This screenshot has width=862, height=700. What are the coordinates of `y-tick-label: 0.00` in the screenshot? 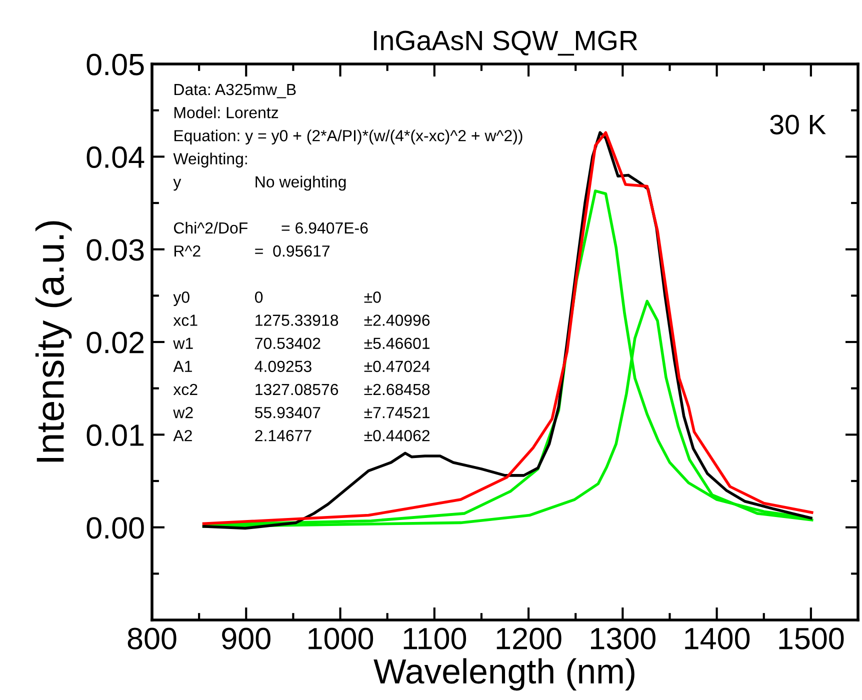 It's located at (115, 528).